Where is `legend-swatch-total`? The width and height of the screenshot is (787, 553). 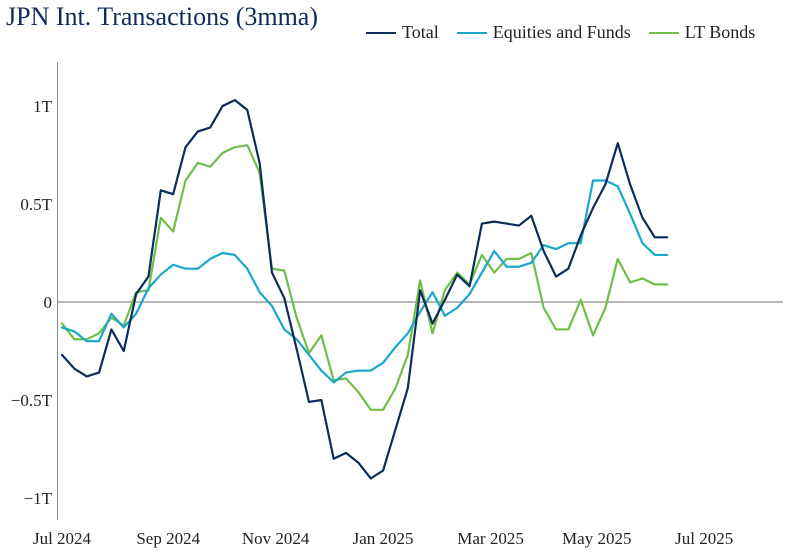 legend-swatch-total is located at coordinates (381, 32).